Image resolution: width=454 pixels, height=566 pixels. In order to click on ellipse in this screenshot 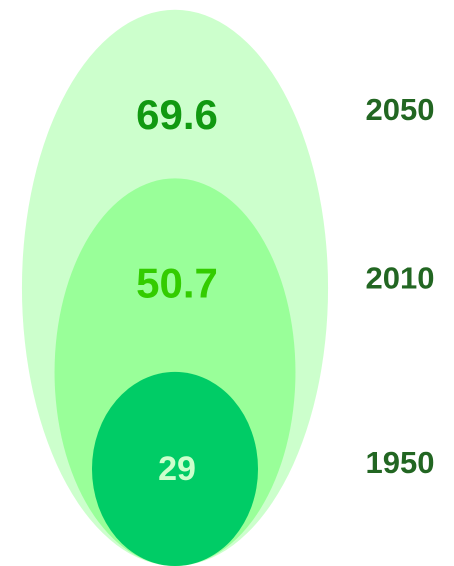, I will do `click(175, 468)`.